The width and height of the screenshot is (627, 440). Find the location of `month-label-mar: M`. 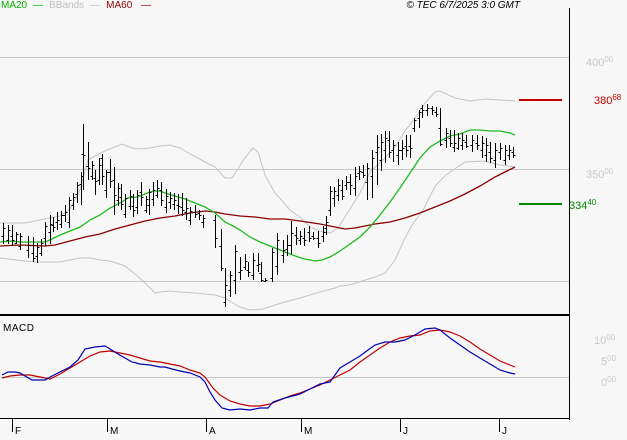

month-label-mar: M is located at coordinates (114, 431).